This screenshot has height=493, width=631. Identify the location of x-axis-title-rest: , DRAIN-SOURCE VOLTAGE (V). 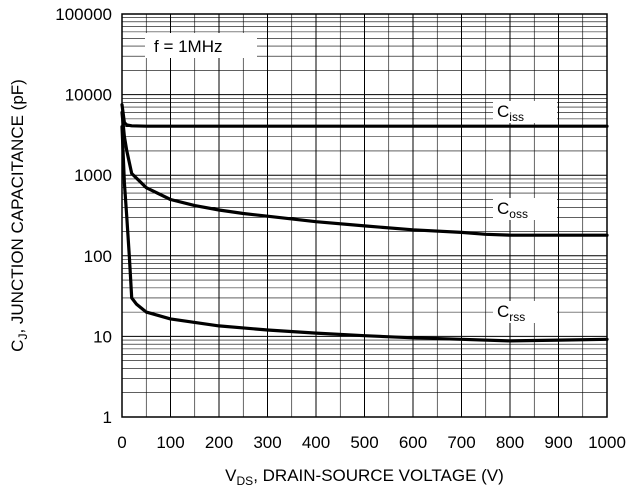
(378, 475).